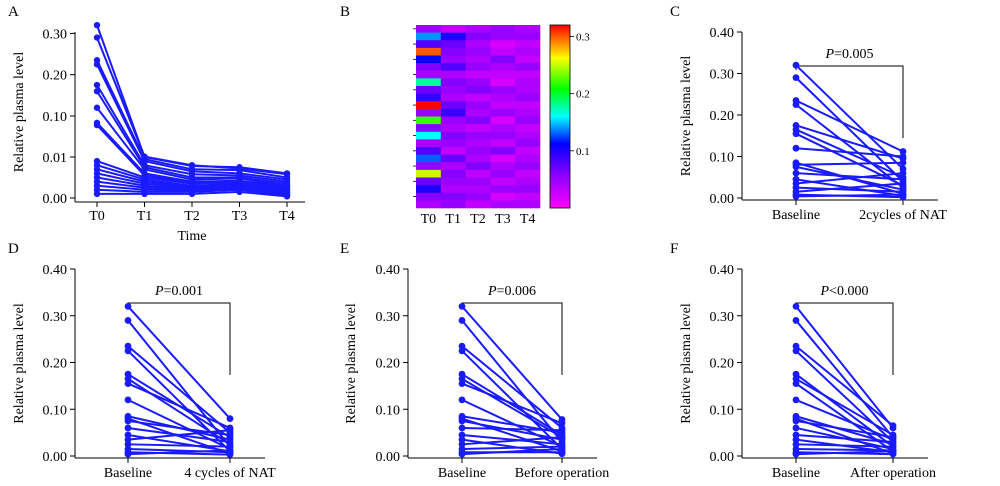 The width and height of the screenshot is (1000, 486). I want to click on panel-b-heatmap, so click(477, 117).